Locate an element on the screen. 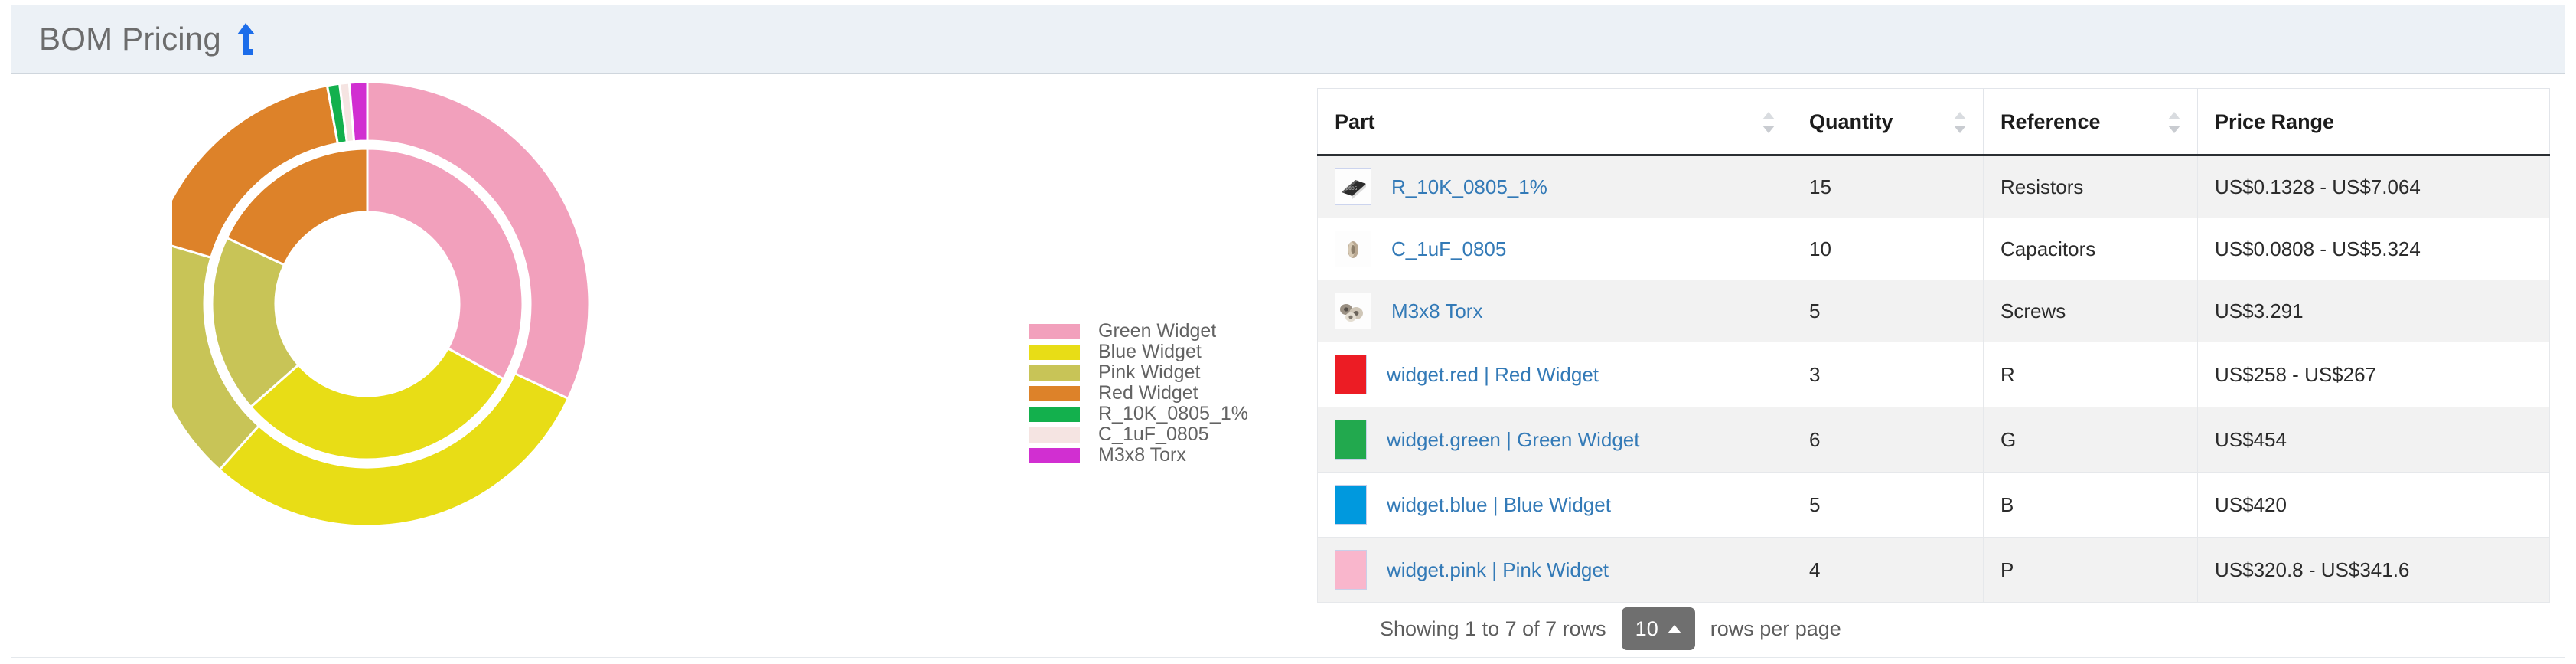  cell-part: widget.red | Red Widget is located at coordinates (1554, 374).